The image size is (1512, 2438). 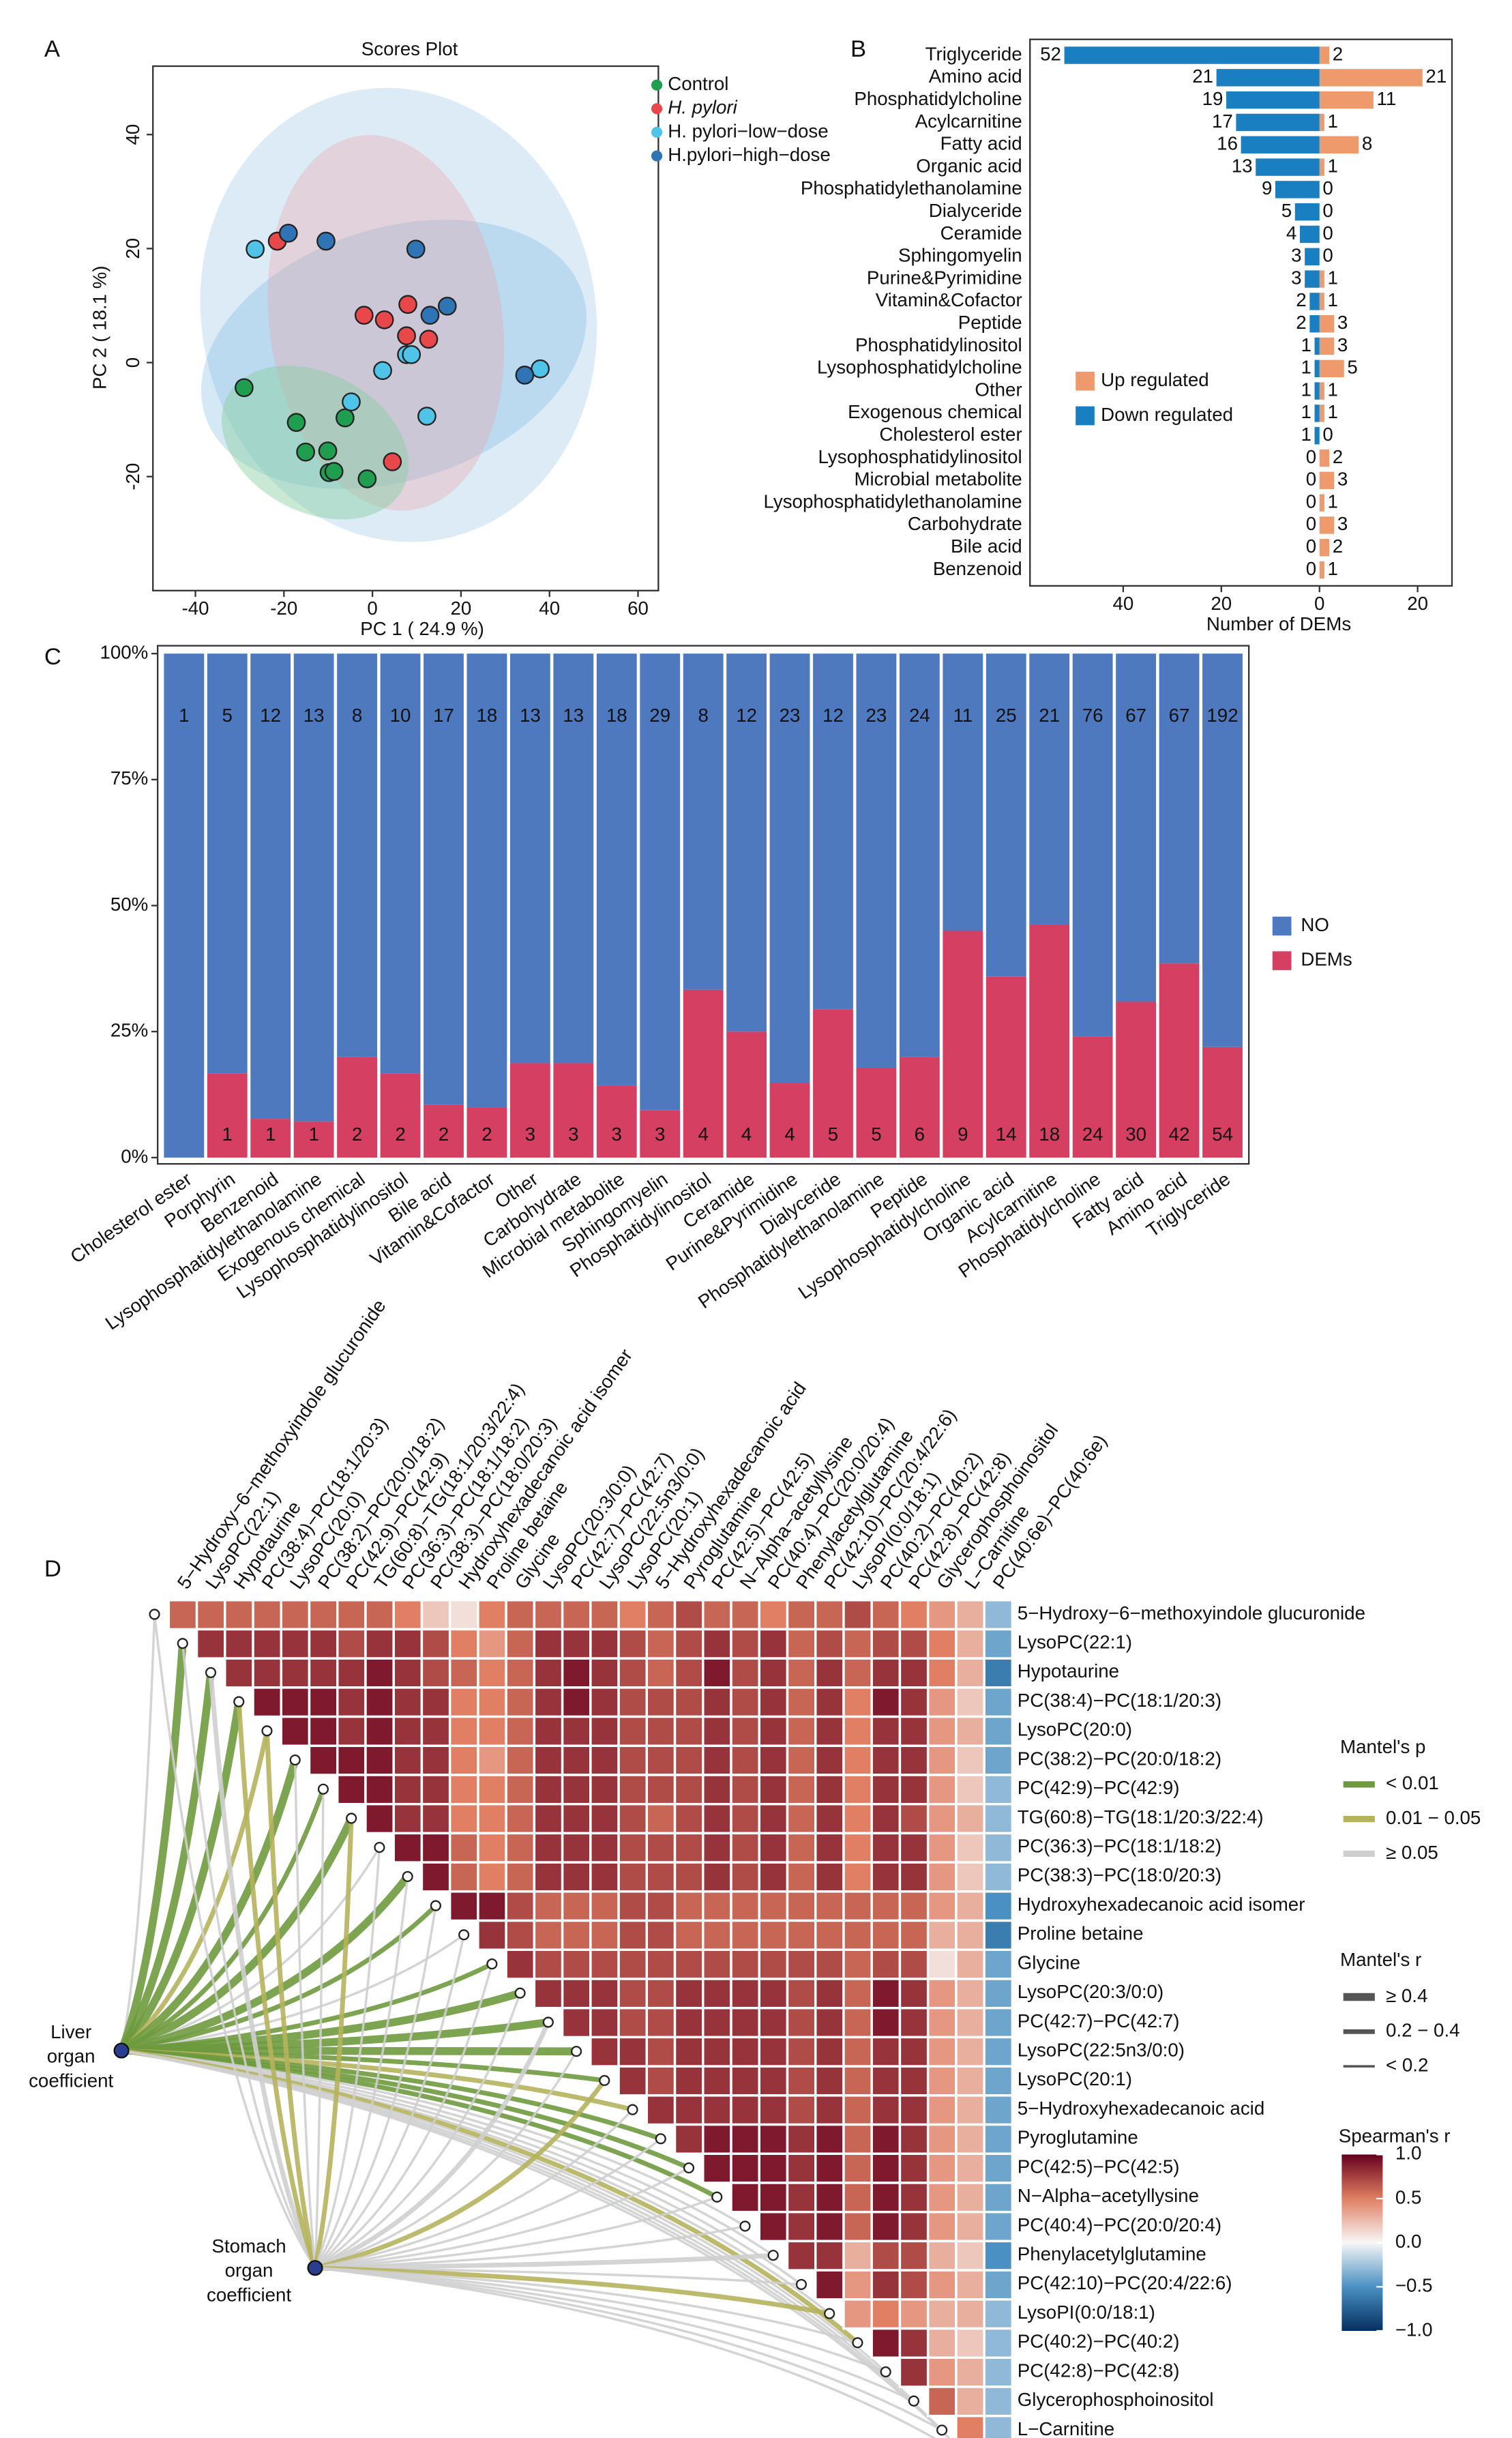 What do you see at coordinates (1241, 312) in the screenshot?
I see `plot-frame` at bounding box center [1241, 312].